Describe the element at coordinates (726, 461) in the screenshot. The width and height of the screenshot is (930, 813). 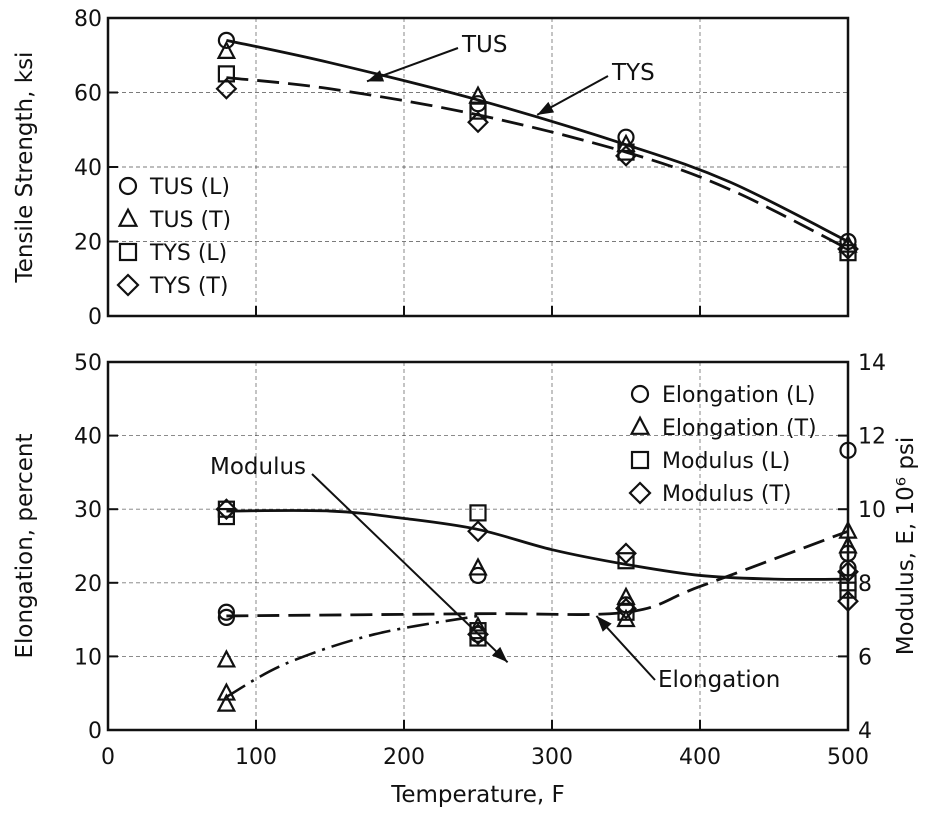
I see `legend-label: Modulus (L)` at that location.